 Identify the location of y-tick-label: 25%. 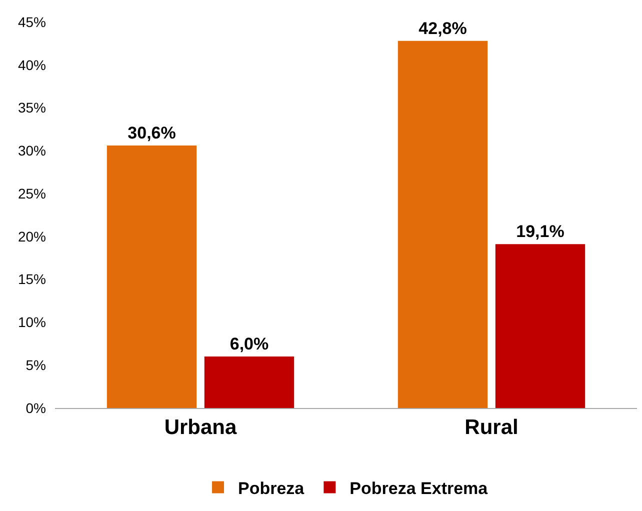
(32, 193).